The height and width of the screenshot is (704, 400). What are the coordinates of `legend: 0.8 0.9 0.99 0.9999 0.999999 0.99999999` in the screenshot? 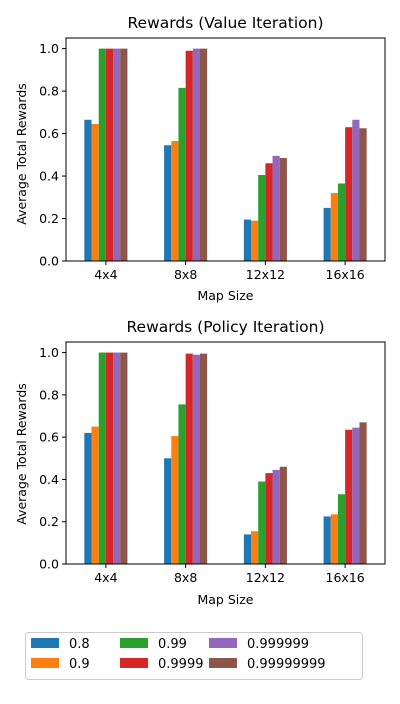 It's located at (194, 656).